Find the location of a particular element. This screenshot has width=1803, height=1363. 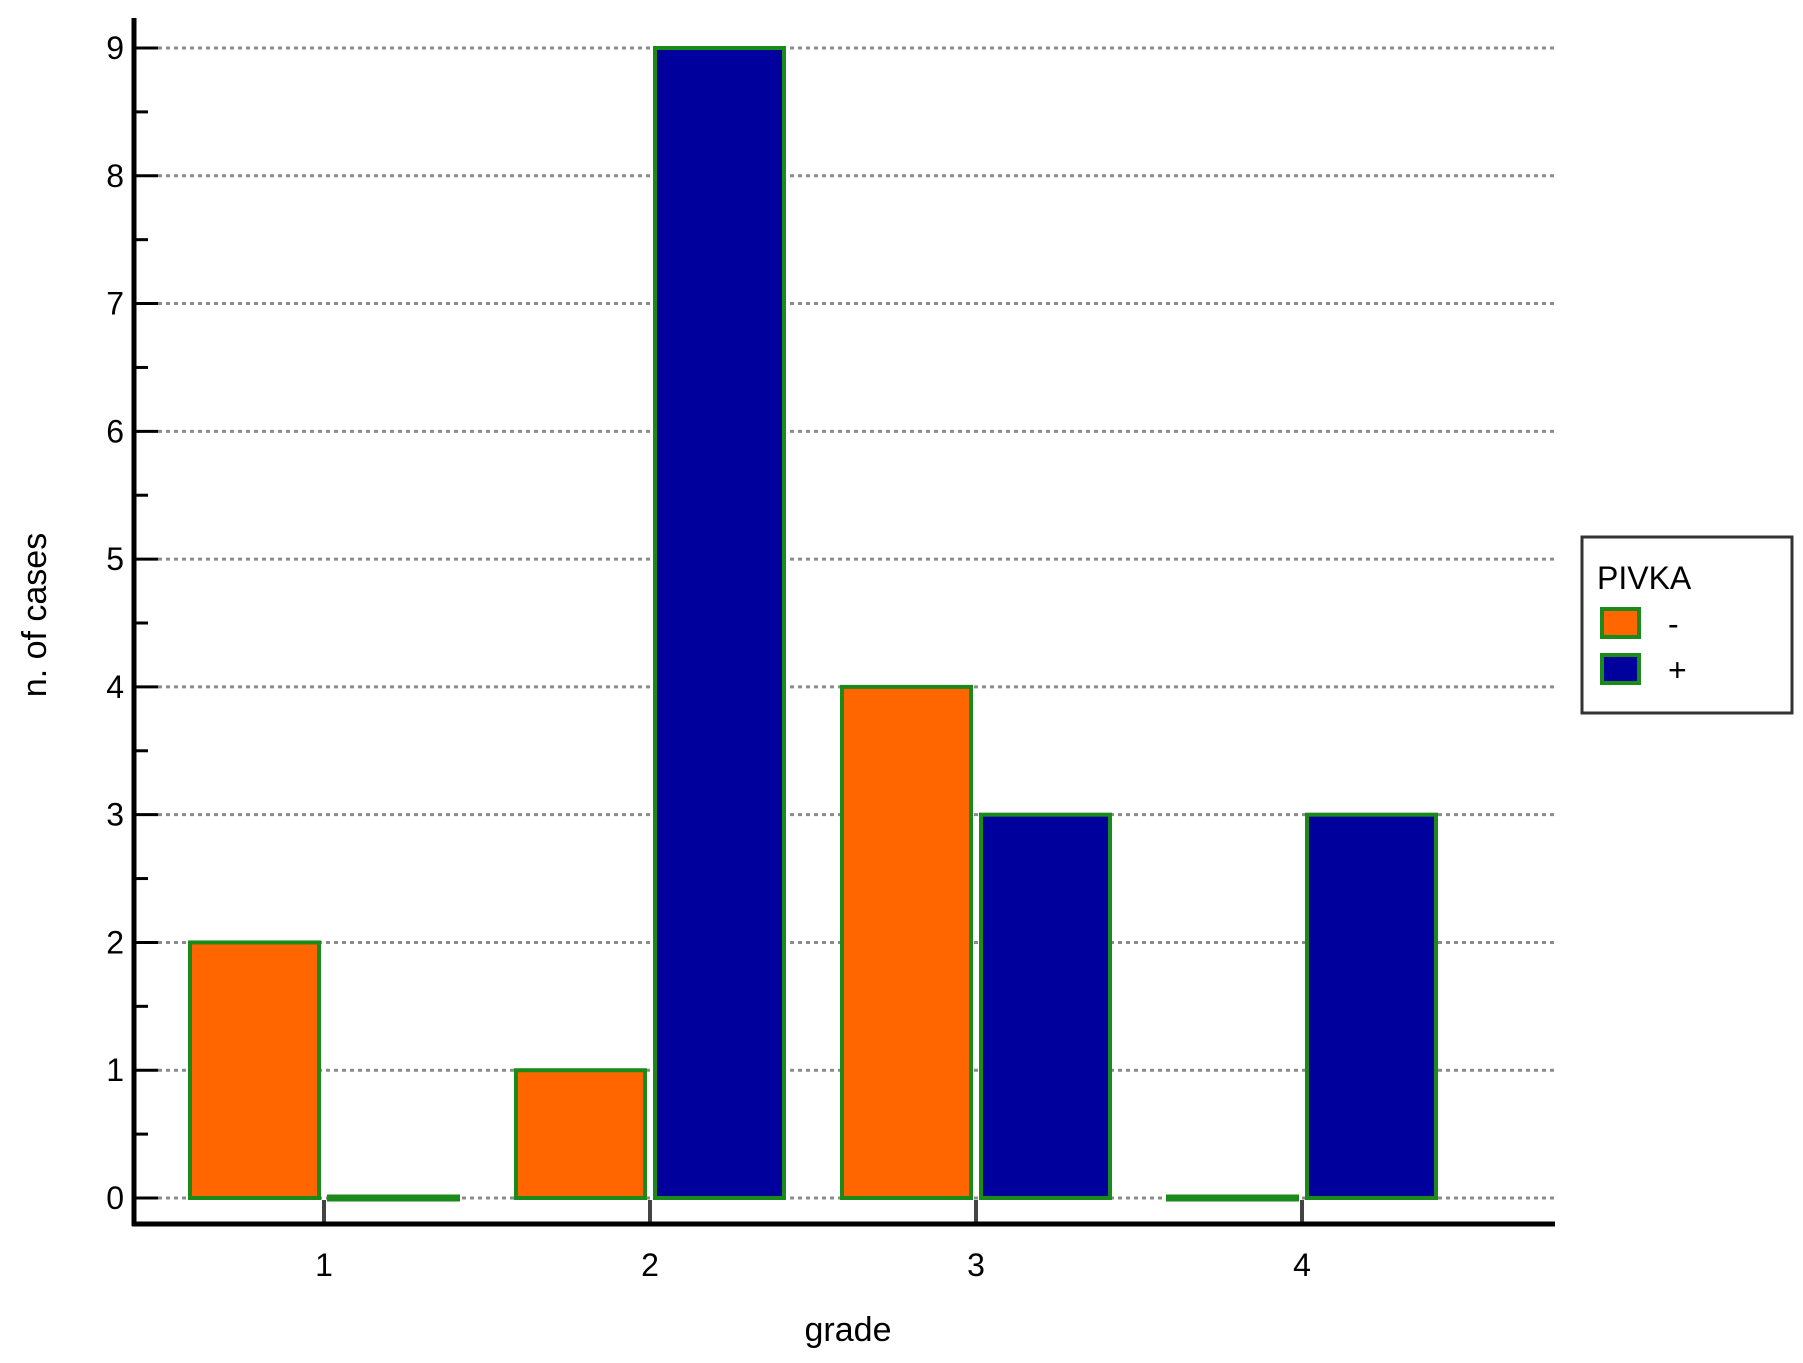

y-tick-label: 3 is located at coordinates (115, 815).